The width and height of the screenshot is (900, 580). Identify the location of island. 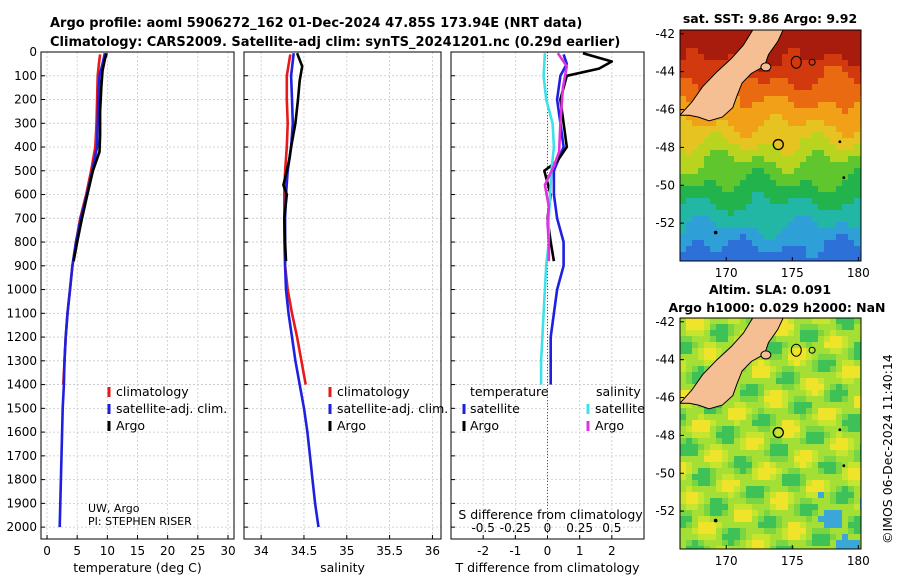
(844, 466).